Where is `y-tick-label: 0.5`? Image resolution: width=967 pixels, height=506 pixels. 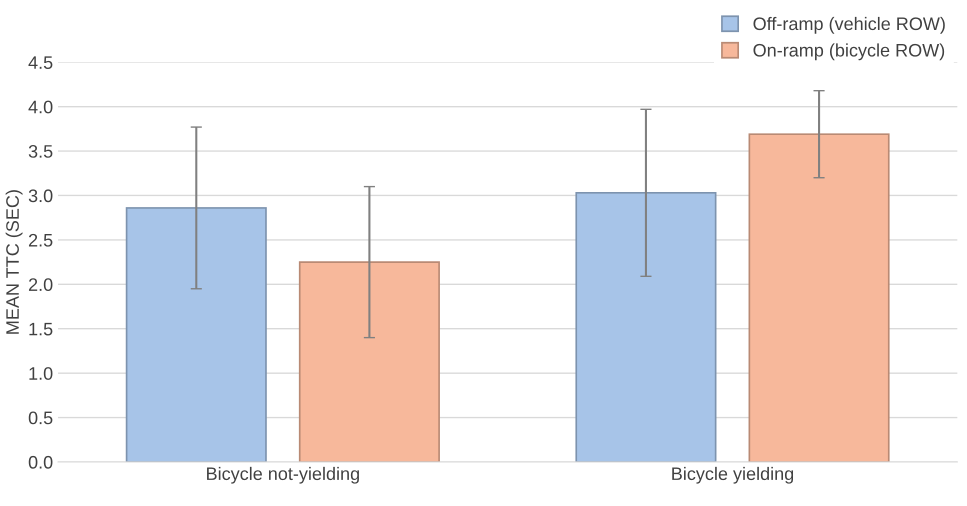 y-tick-label: 0.5 is located at coordinates (40, 417).